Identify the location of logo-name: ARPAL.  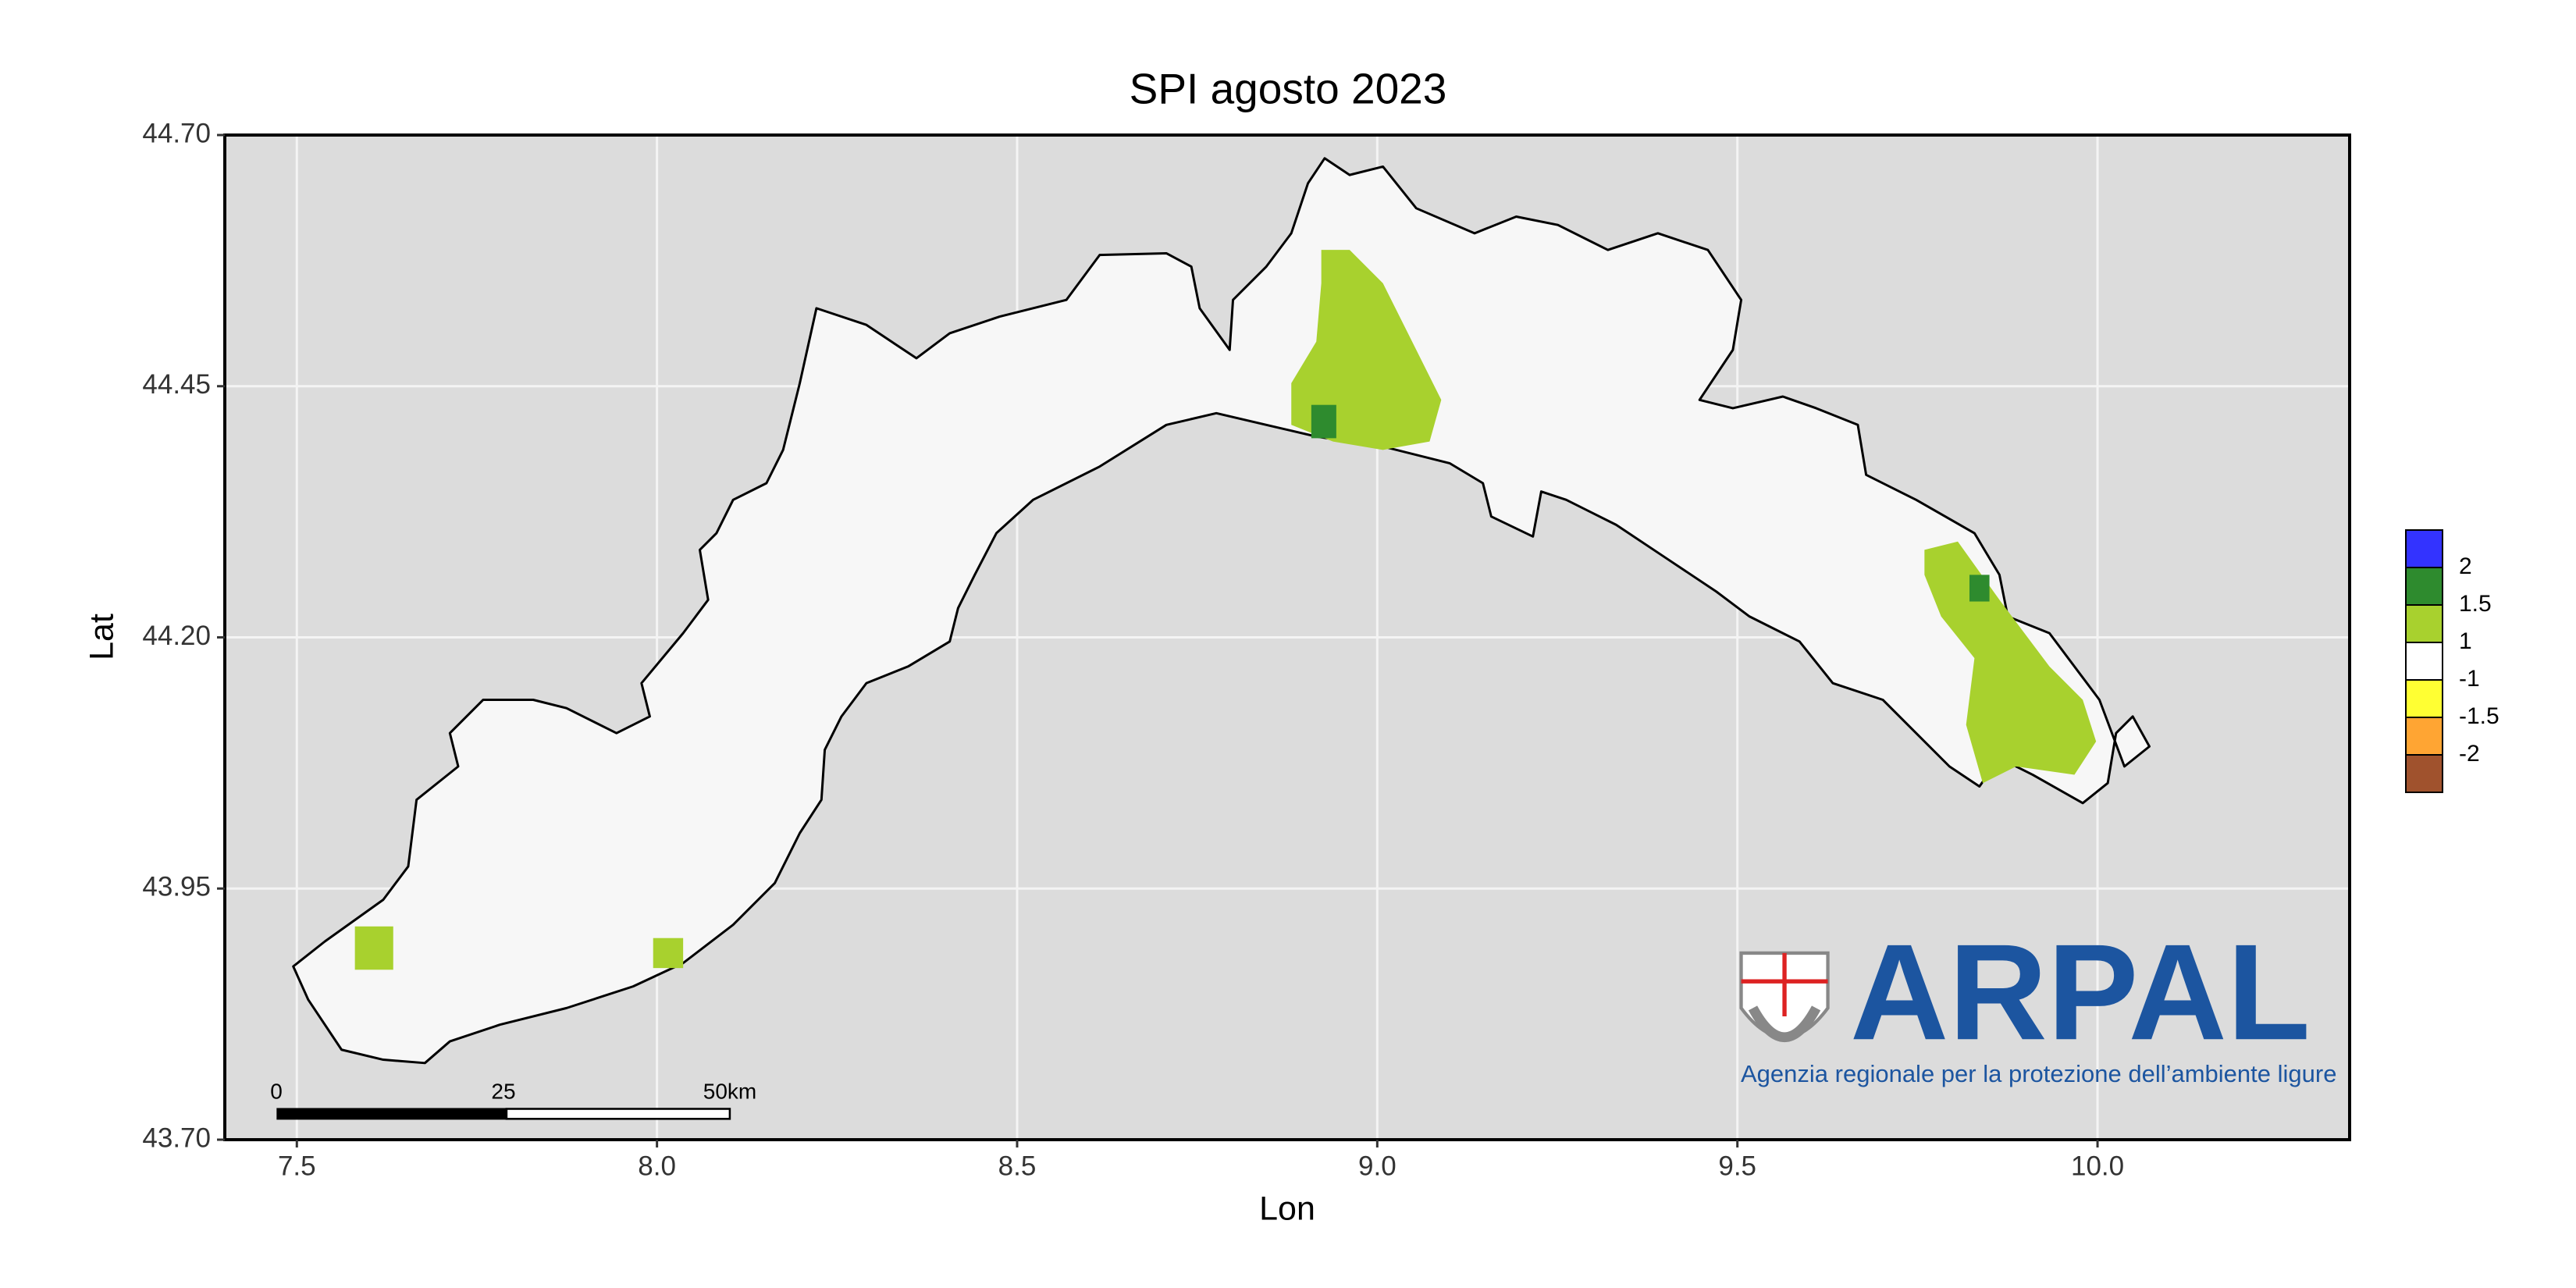
(2080, 992).